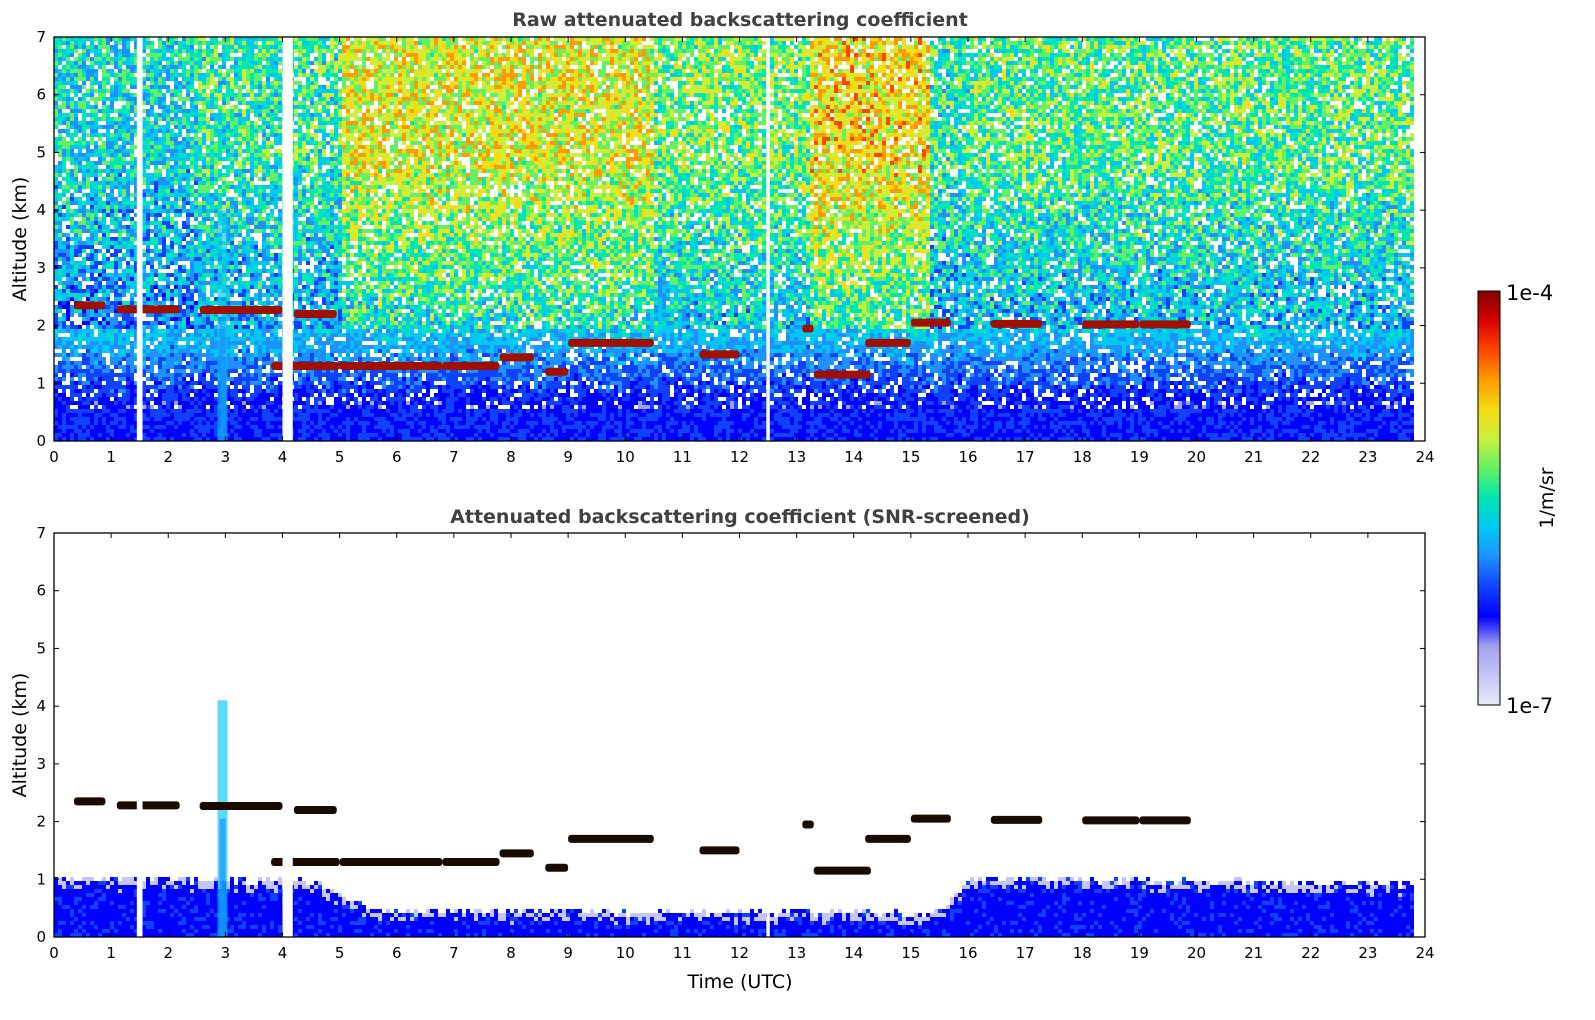 The image size is (1595, 1020). What do you see at coordinates (41, 95) in the screenshot?
I see `y-tick-label: 6` at bounding box center [41, 95].